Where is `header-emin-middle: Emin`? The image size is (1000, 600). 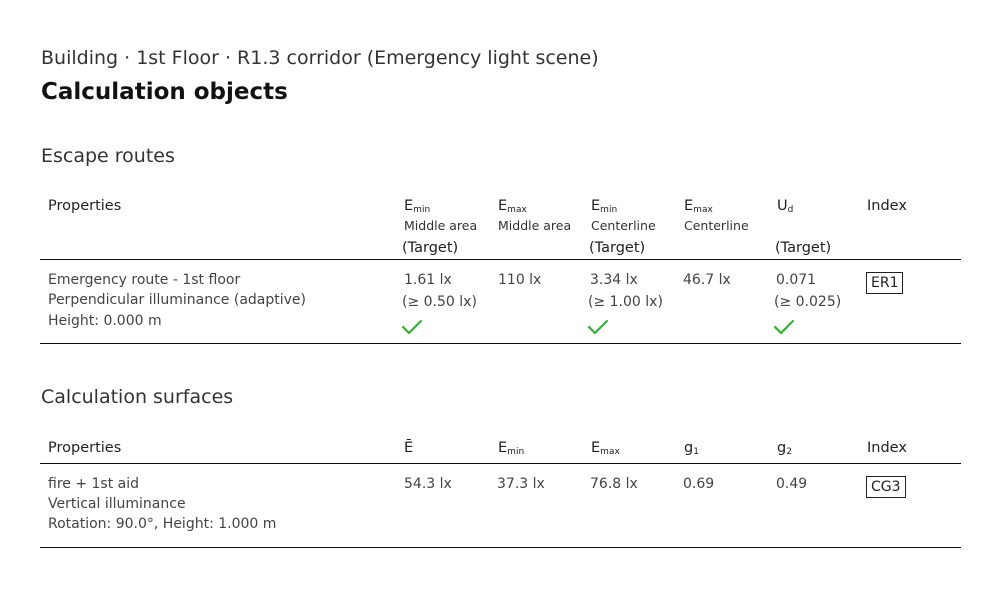 header-emin-middle: Emin is located at coordinates (417, 206).